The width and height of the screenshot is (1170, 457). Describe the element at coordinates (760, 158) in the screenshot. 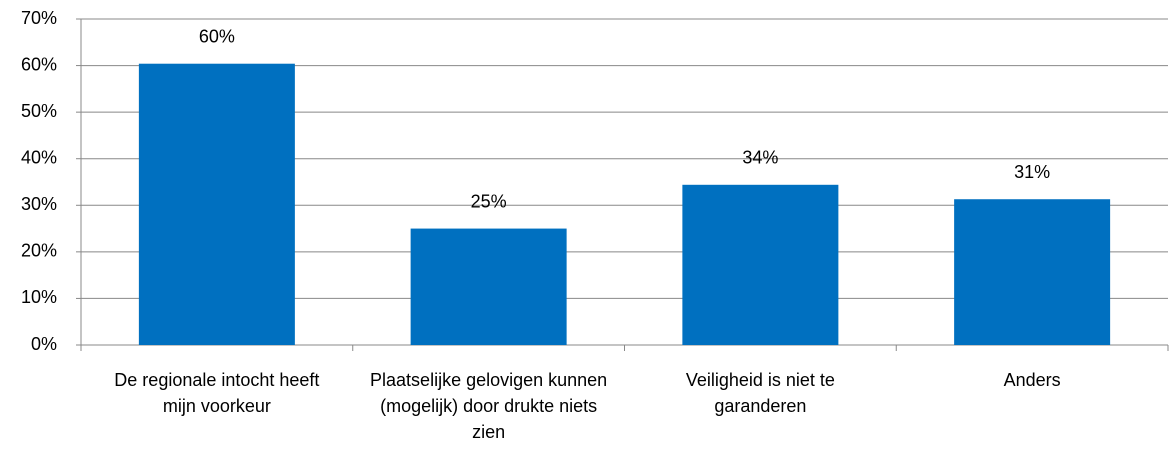

I see `data-label: 34%` at that location.